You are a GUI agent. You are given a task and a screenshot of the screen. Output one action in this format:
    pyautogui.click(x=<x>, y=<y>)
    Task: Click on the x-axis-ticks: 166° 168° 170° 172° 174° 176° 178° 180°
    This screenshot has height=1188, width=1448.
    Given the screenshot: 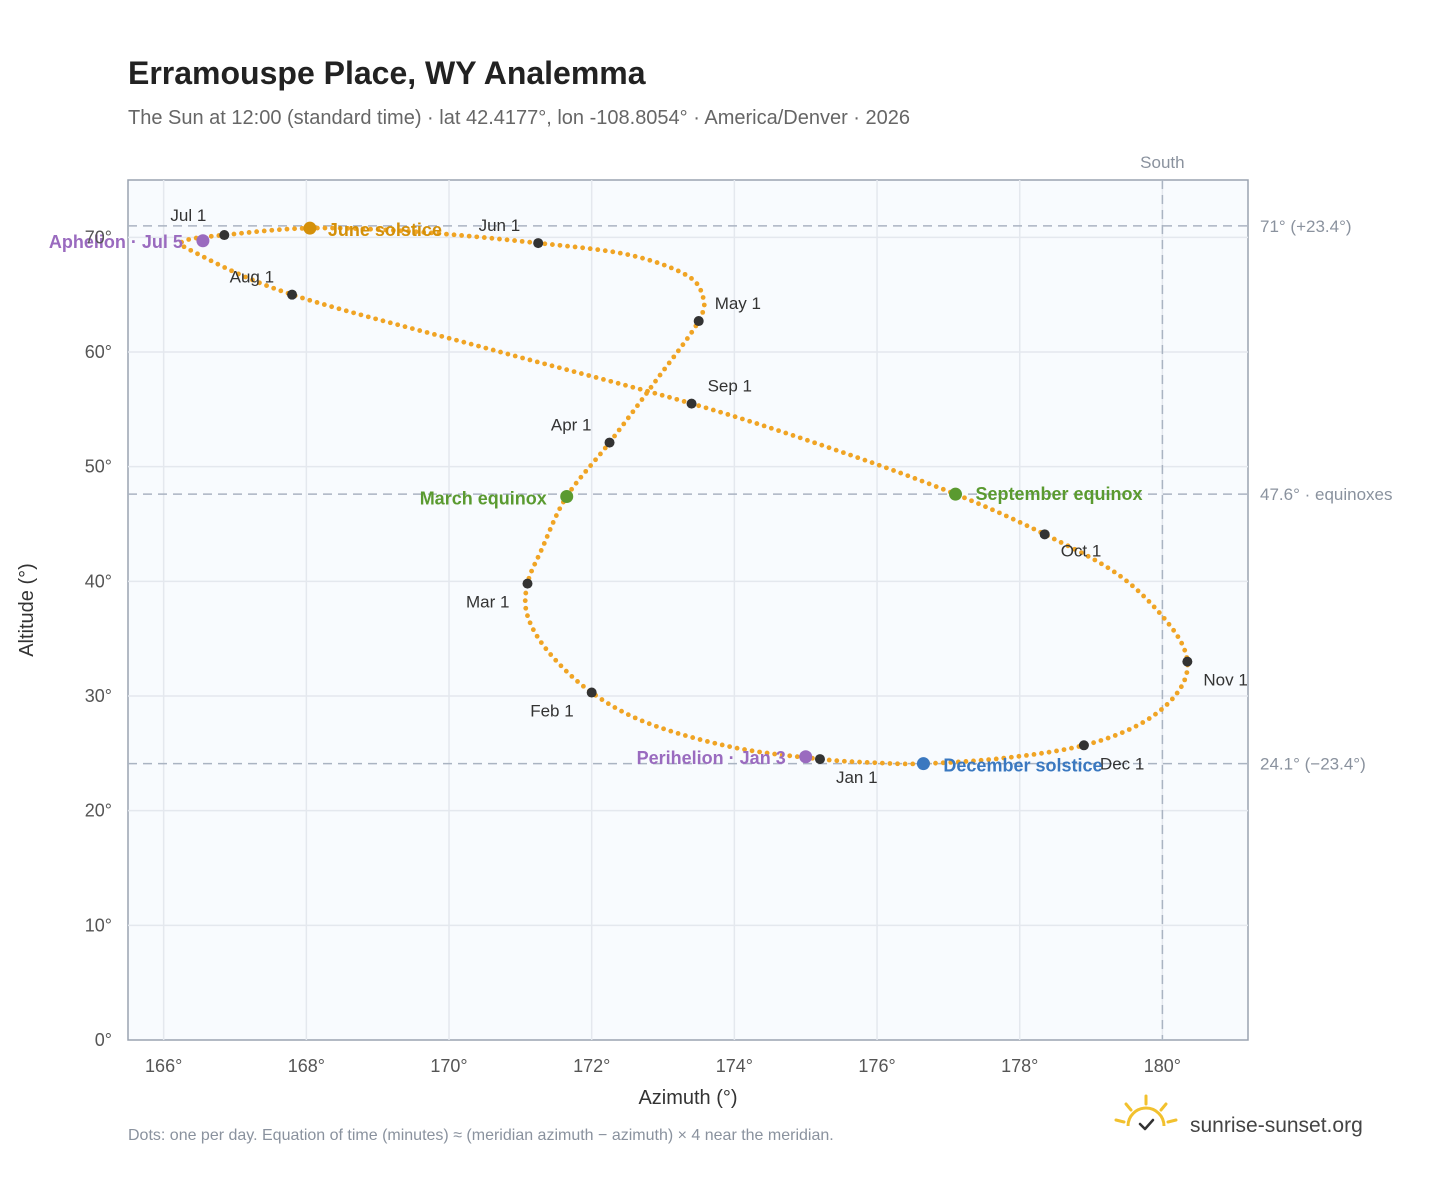 What is the action you would take?
    pyautogui.click(x=663, y=1066)
    